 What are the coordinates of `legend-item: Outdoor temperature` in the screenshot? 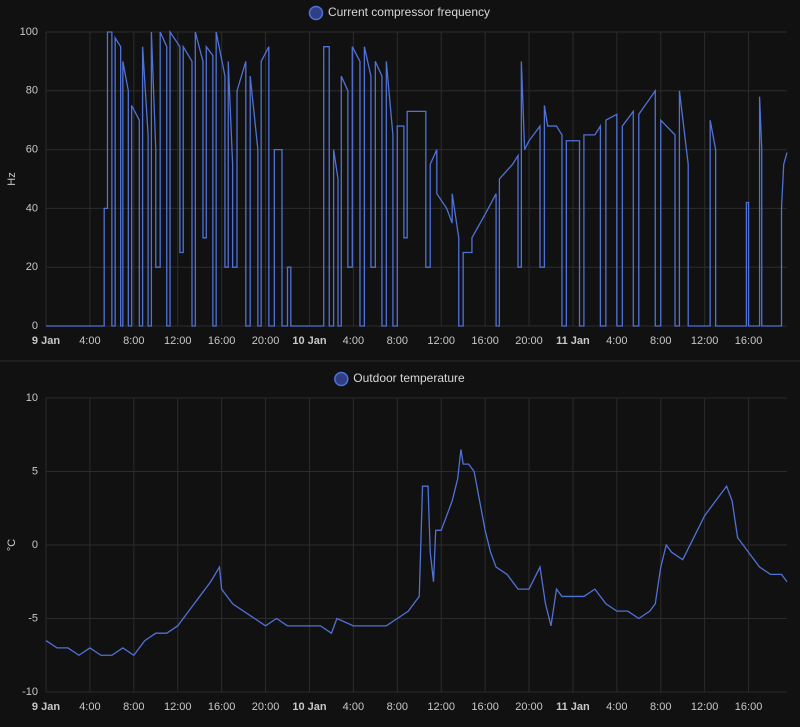 It's located at (399, 379).